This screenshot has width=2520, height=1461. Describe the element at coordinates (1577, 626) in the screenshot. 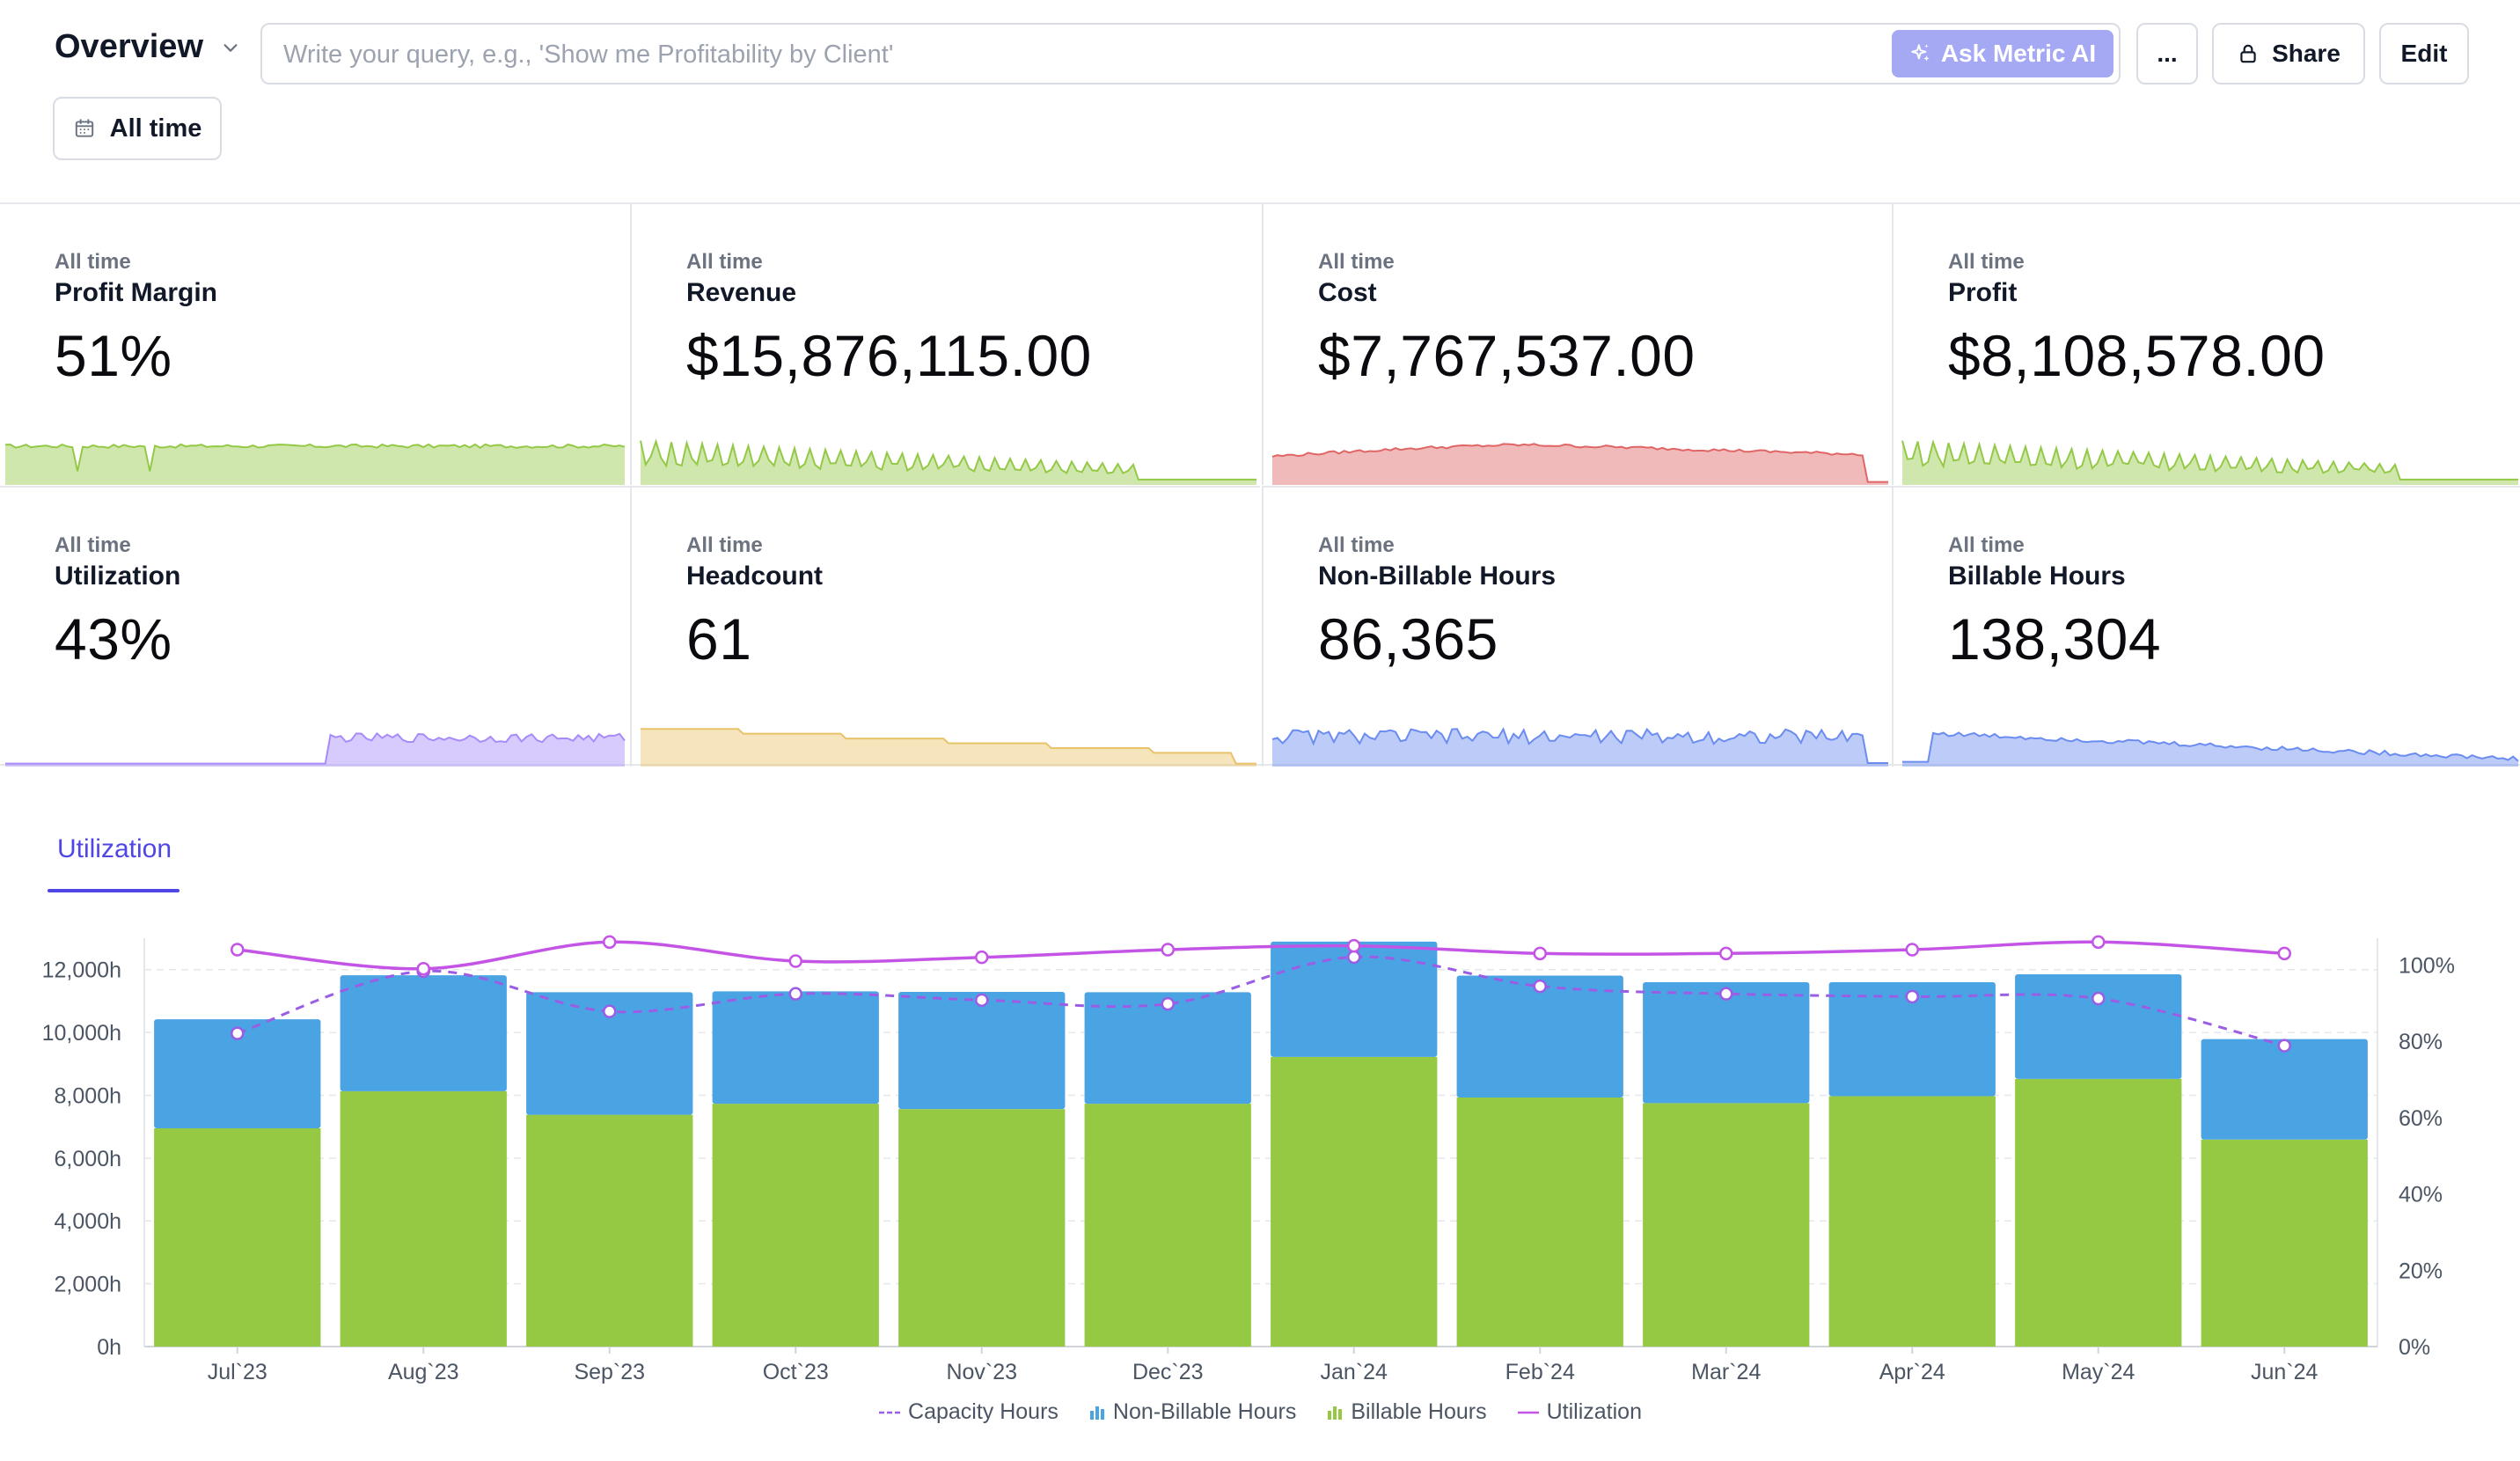

I see `kpi-card-non-billable-hours: All time Non-Billable Hours 86,365` at that location.